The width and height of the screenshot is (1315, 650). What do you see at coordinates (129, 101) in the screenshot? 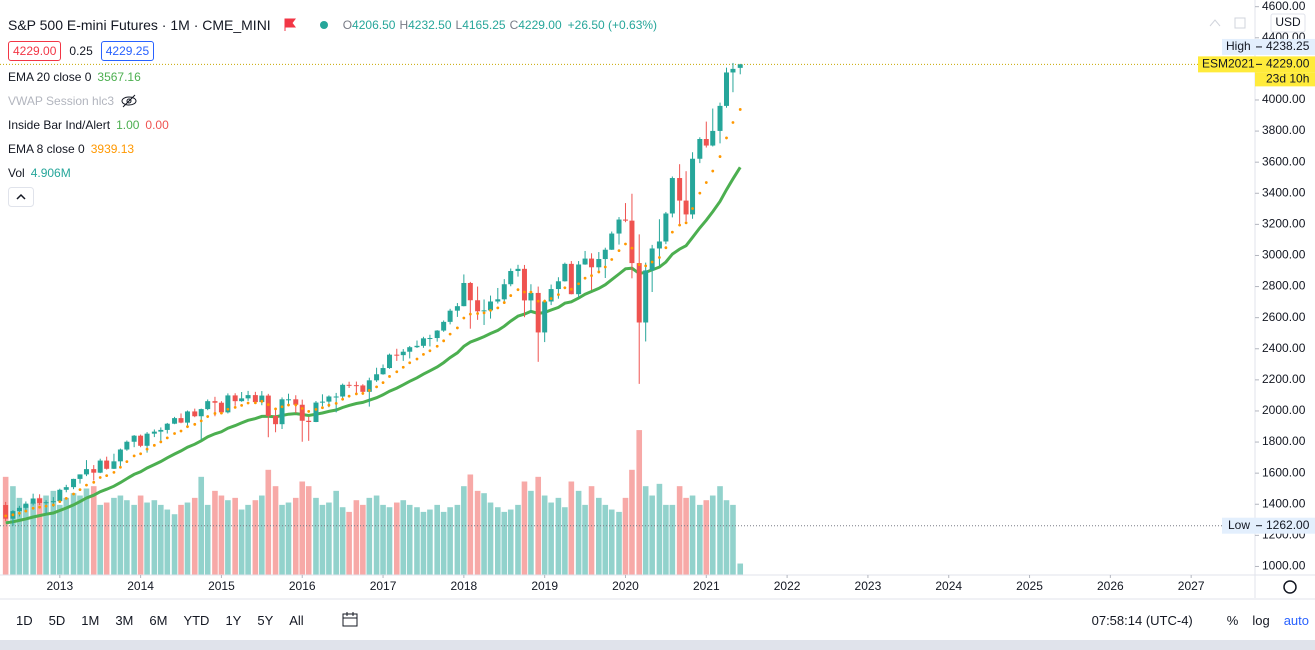
I see `hidden-icon` at bounding box center [129, 101].